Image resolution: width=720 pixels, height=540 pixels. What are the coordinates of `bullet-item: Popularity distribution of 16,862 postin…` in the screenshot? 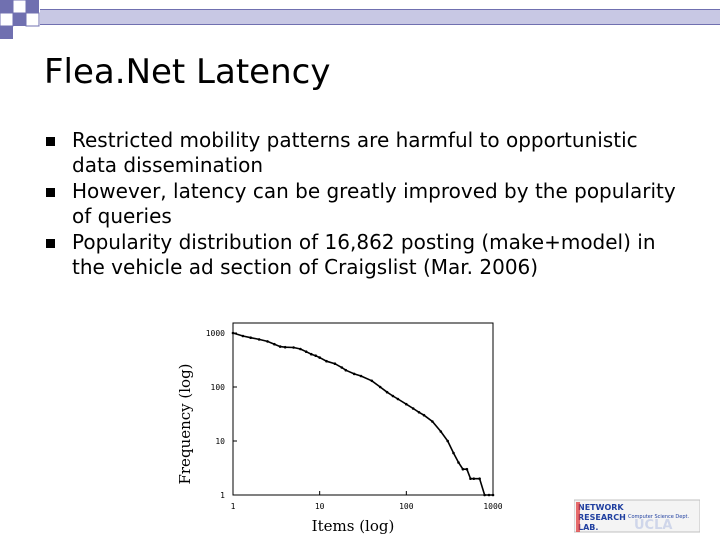 It's located at (366, 255).